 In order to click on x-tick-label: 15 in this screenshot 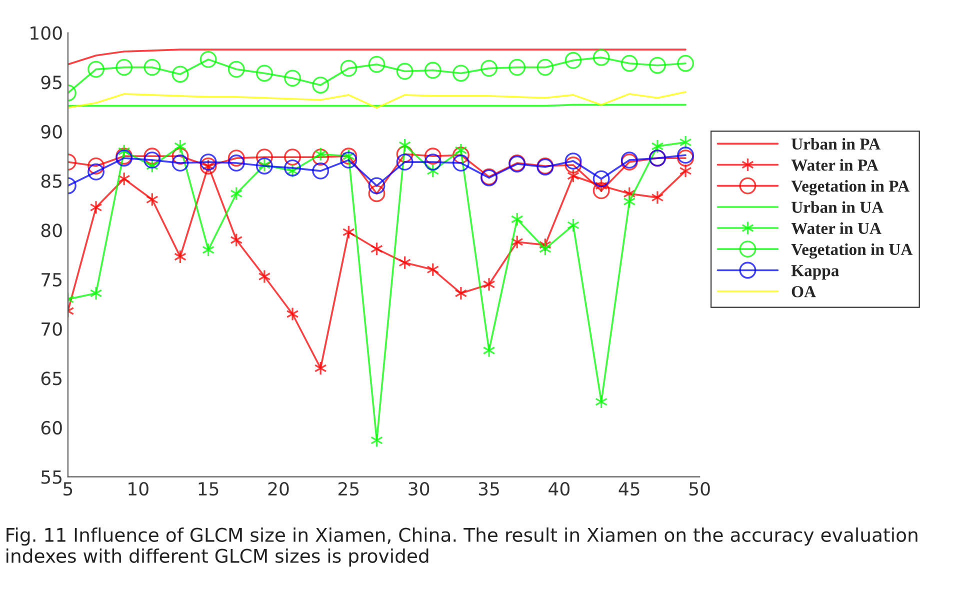, I will do `click(208, 489)`.